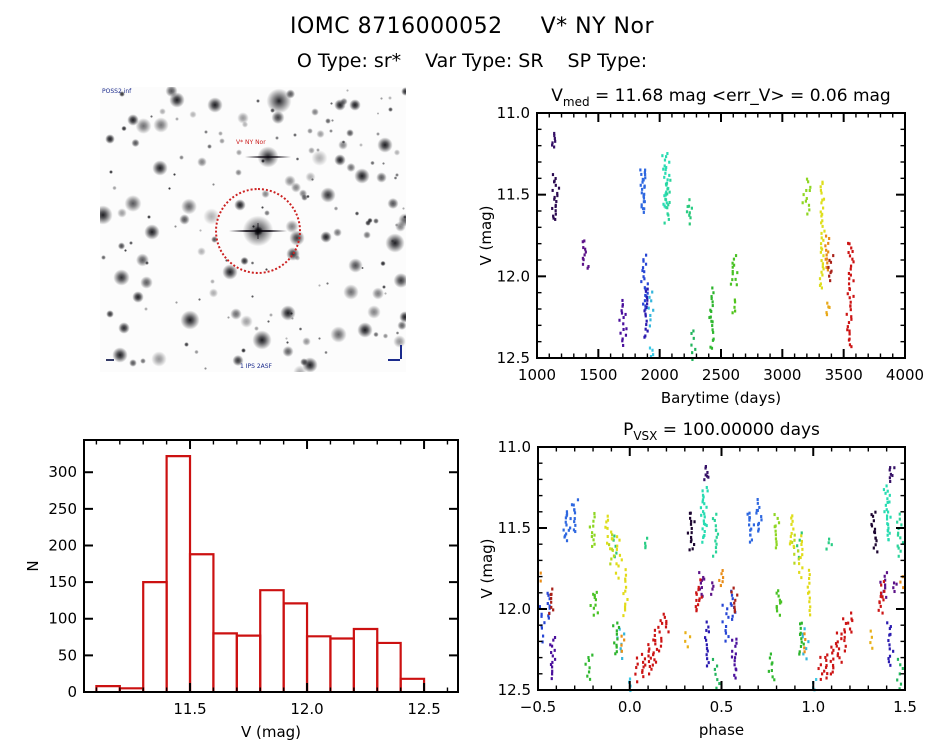  What do you see at coordinates (117, 91) in the screenshot?
I see `survey-label: POSS2 inf` at bounding box center [117, 91].